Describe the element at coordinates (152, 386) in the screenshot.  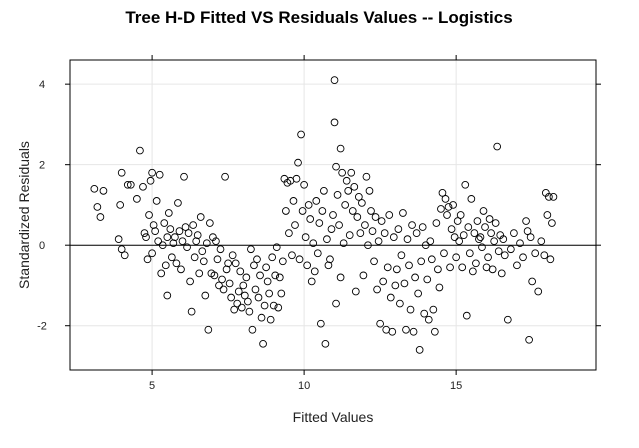
I see `x-tick-label: 5` at that location.